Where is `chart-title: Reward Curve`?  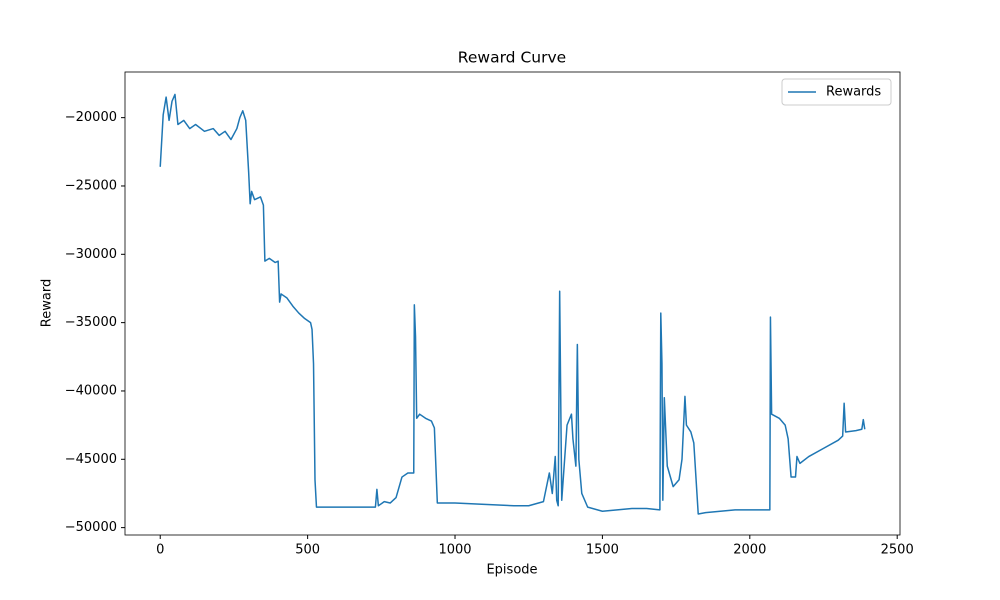
chart-title: Reward Curve is located at coordinates (512, 58).